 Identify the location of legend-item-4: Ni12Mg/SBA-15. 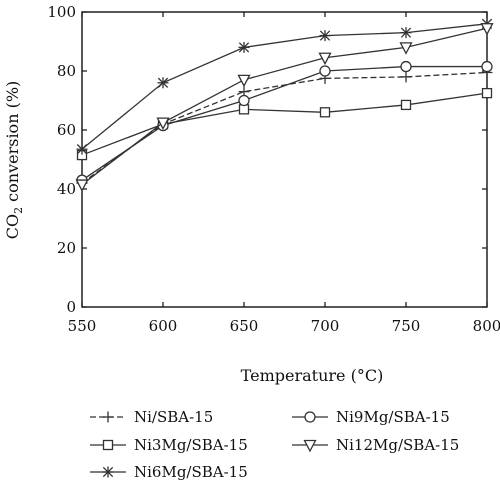
(375, 445).